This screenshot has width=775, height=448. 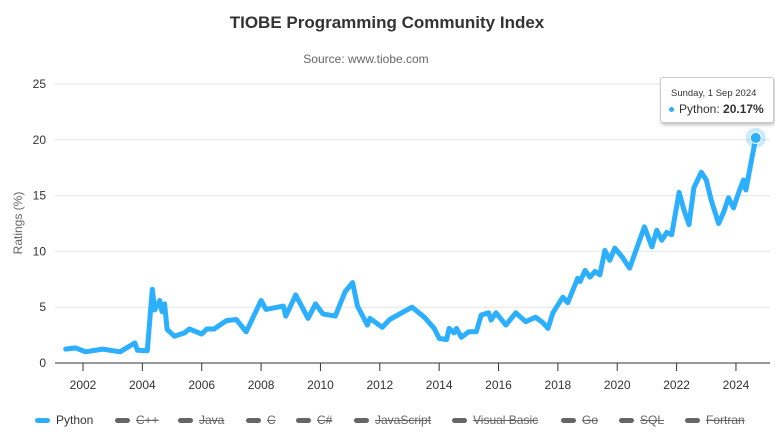 I want to click on y-tick-label: 5, so click(x=42, y=307).